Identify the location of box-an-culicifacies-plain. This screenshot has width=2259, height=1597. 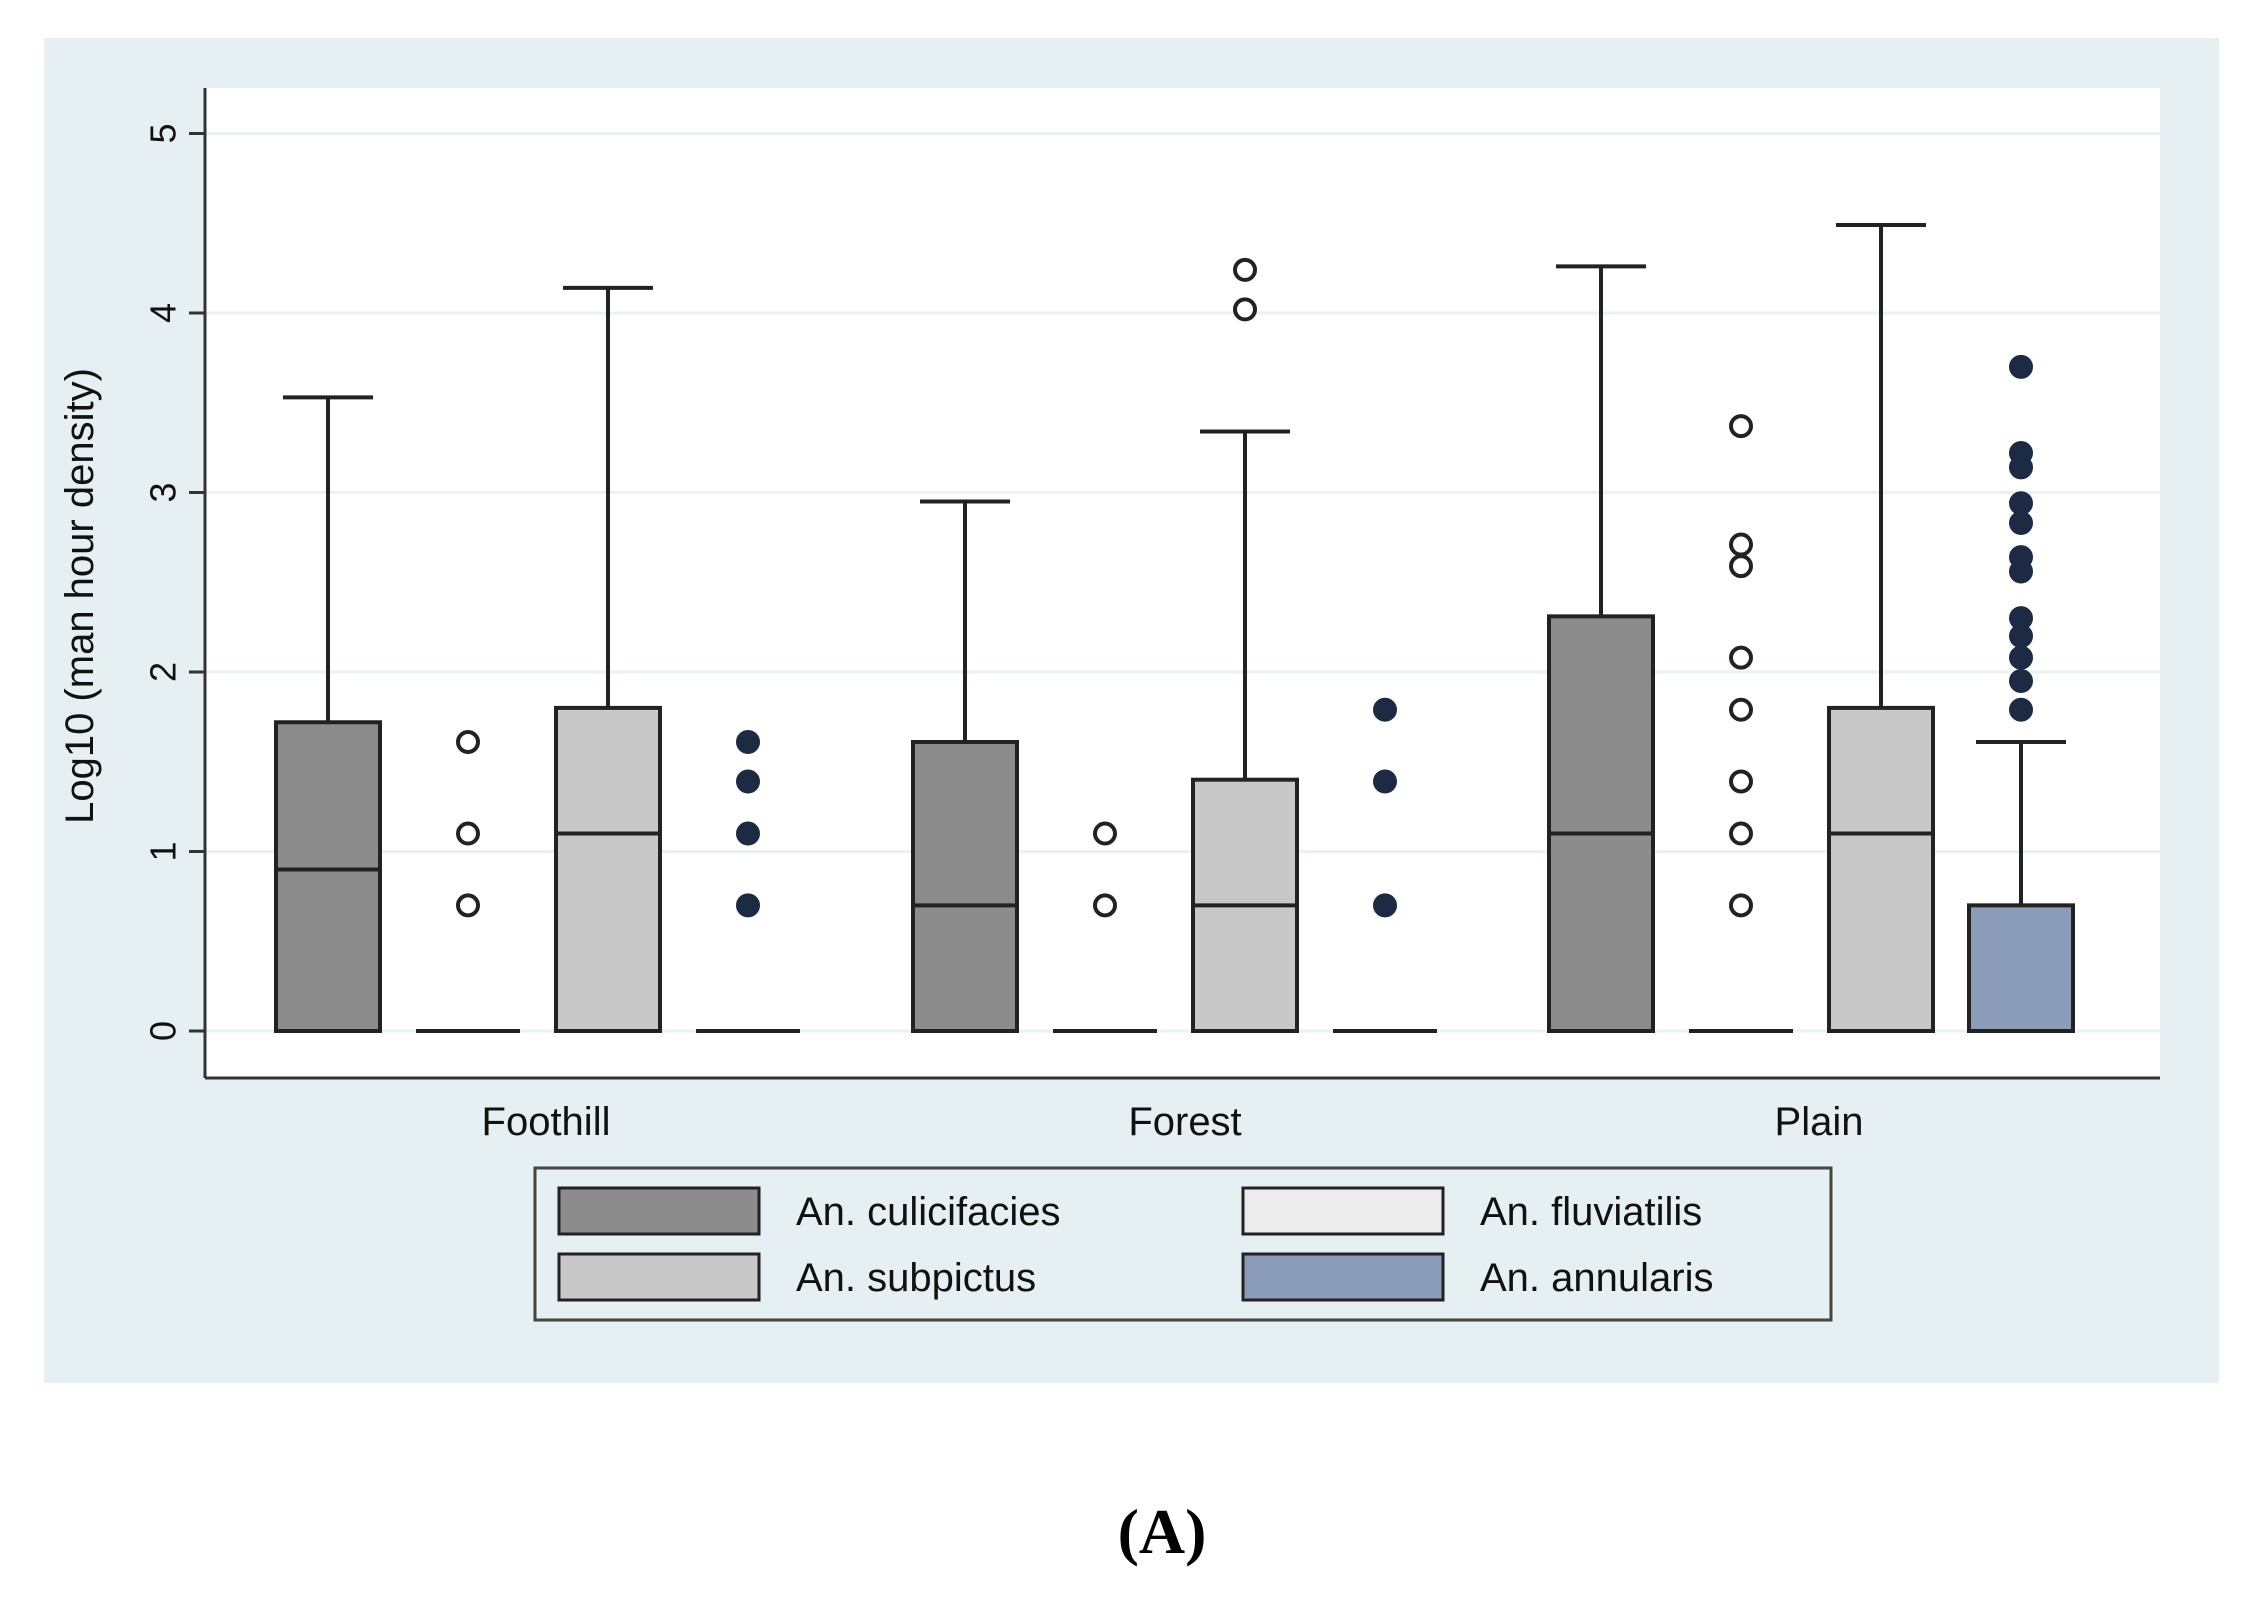
(1601, 648).